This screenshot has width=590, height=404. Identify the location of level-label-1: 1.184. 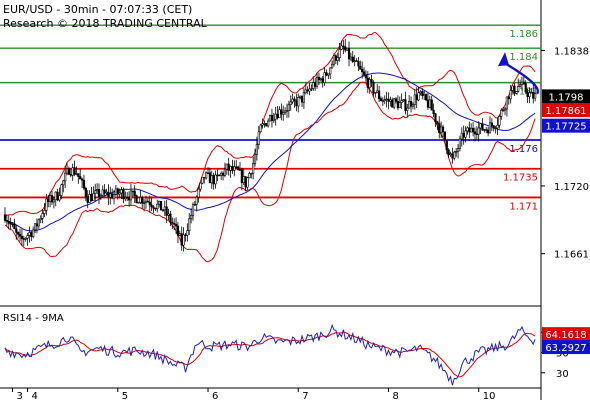
(523, 57).